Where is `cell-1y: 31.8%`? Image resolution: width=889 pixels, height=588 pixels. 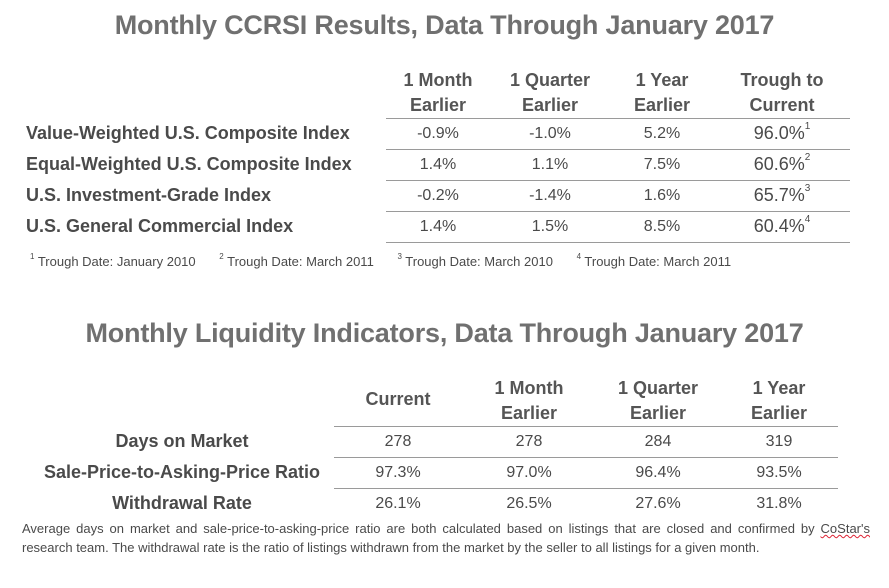 cell-1y: 31.8% is located at coordinates (779, 503).